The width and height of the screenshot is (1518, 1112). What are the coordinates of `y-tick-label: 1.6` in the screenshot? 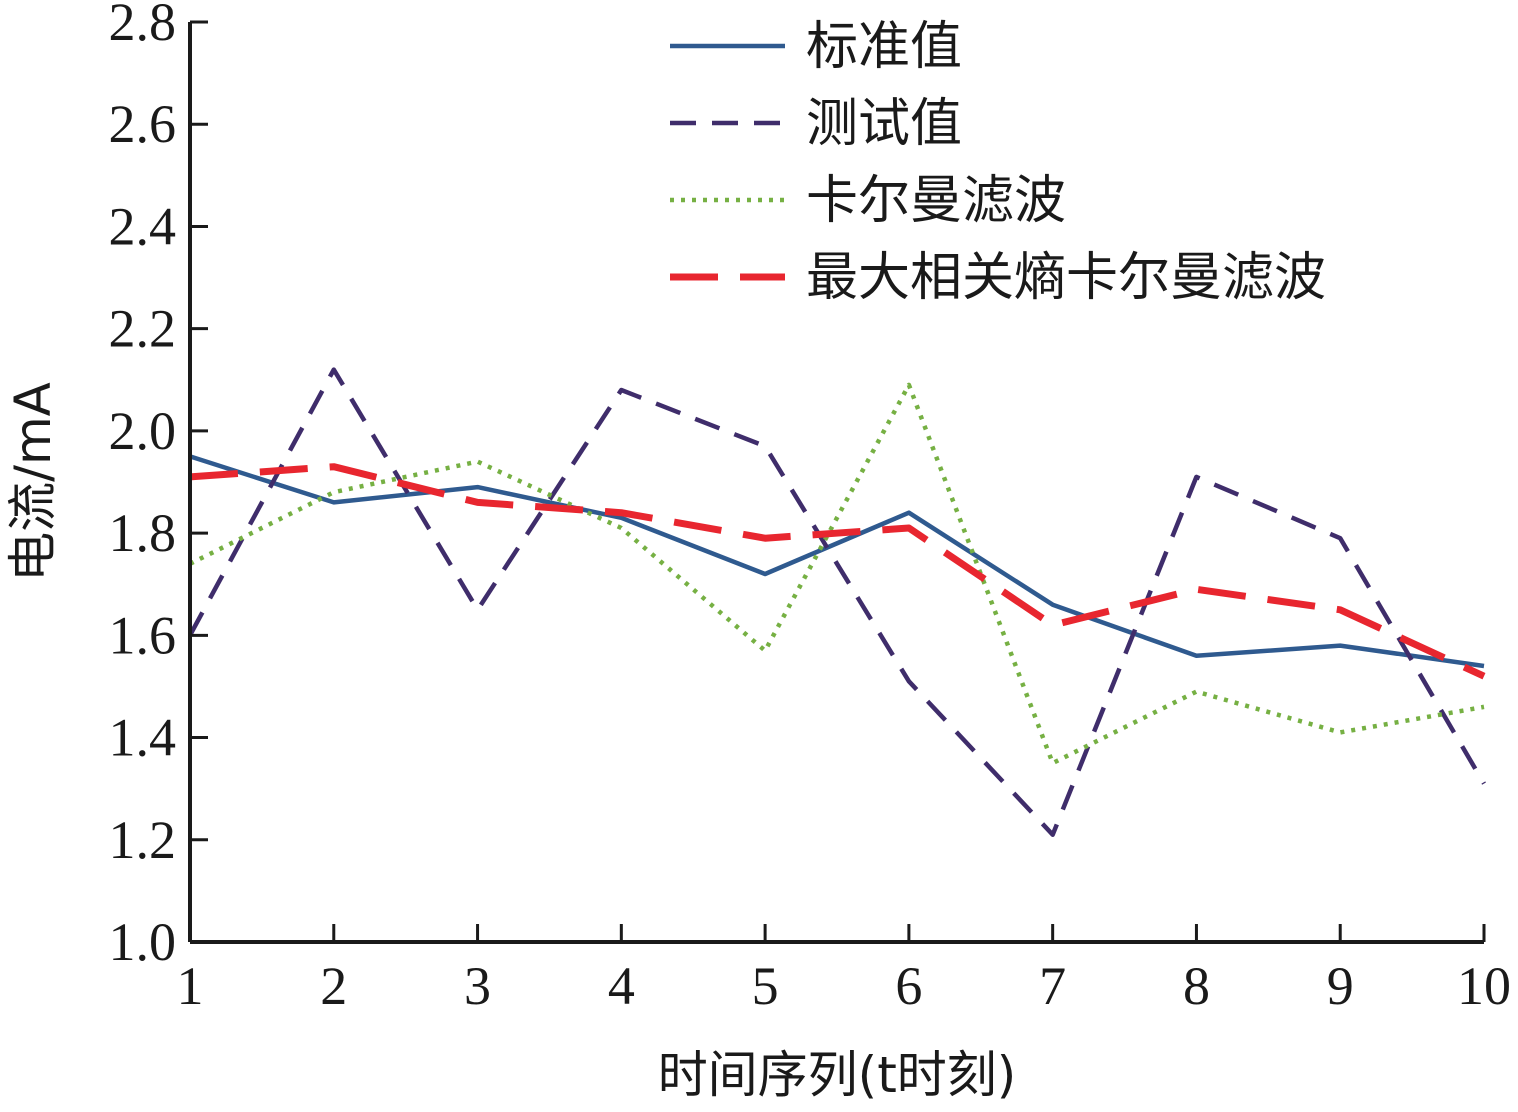 It's located at (143, 635).